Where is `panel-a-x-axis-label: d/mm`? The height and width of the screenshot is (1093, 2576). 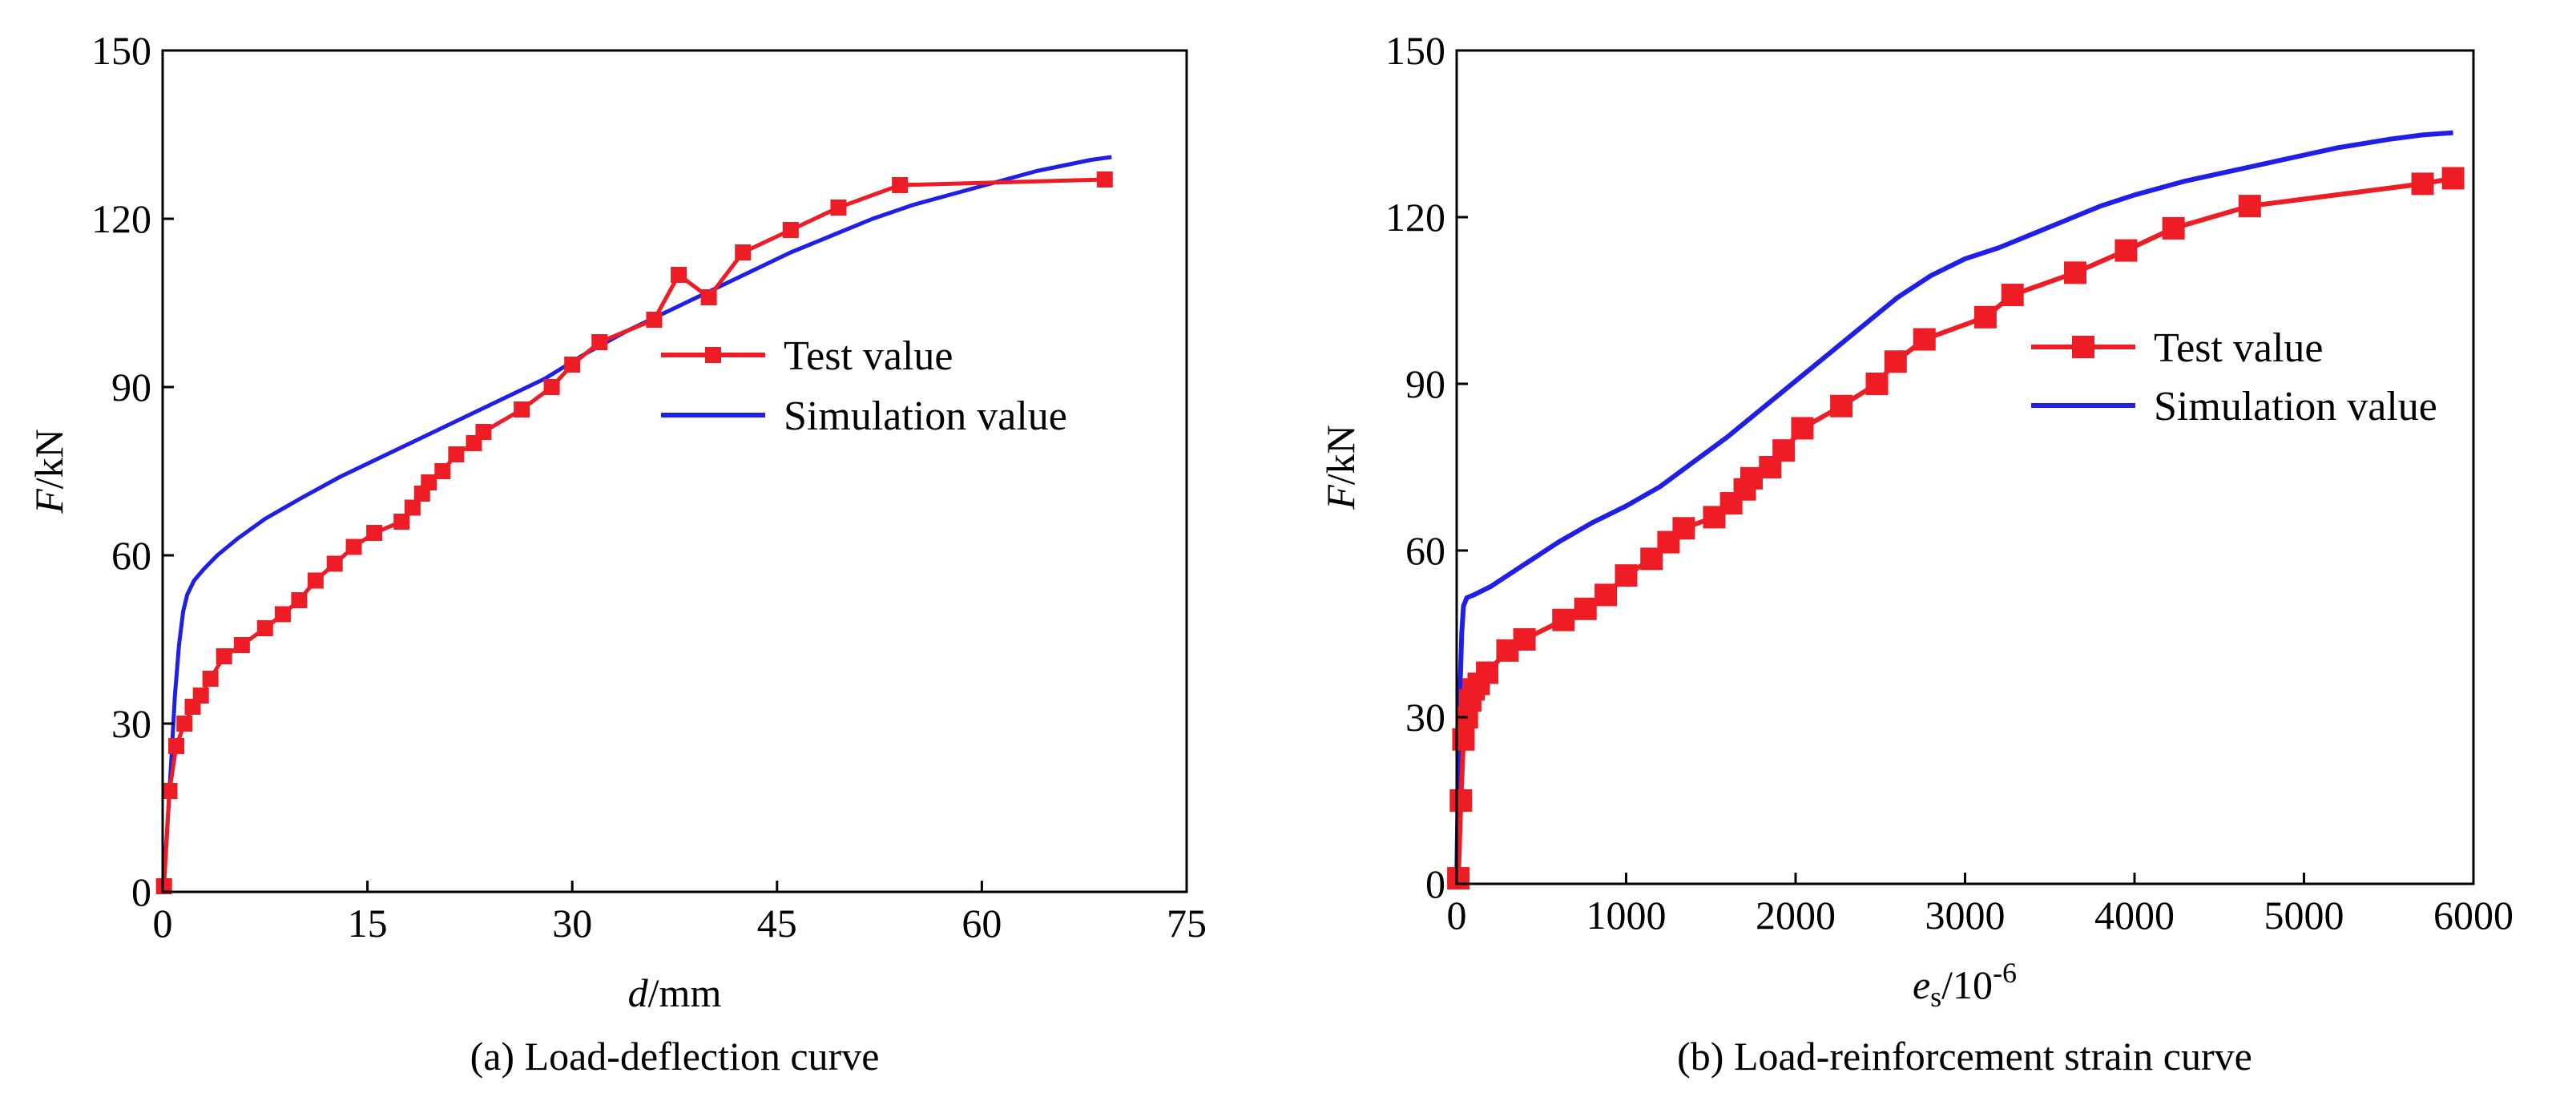
panel-a-x-axis-label: d/mm is located at coordinates (675, 992).